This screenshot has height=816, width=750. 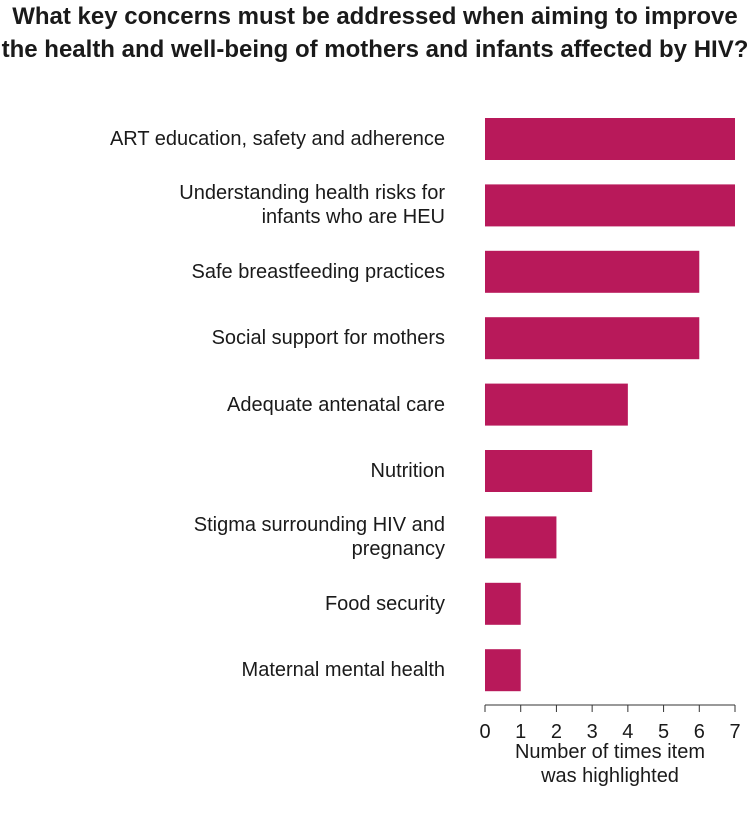 What do you see at coordinates (556, 732) in the screenshot?
I see `x-tick-label: 2` at bounding box center [556, 732].